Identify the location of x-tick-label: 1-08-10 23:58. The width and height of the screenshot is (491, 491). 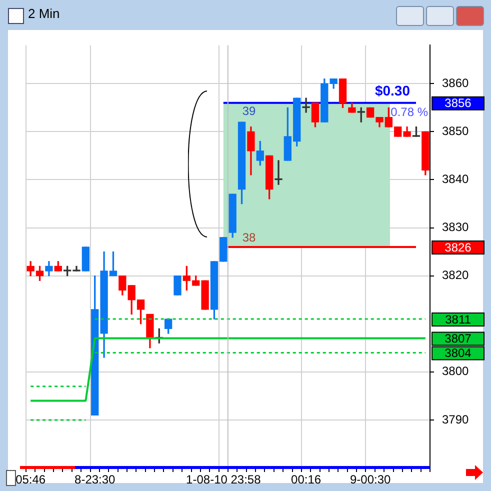
(224, 479).